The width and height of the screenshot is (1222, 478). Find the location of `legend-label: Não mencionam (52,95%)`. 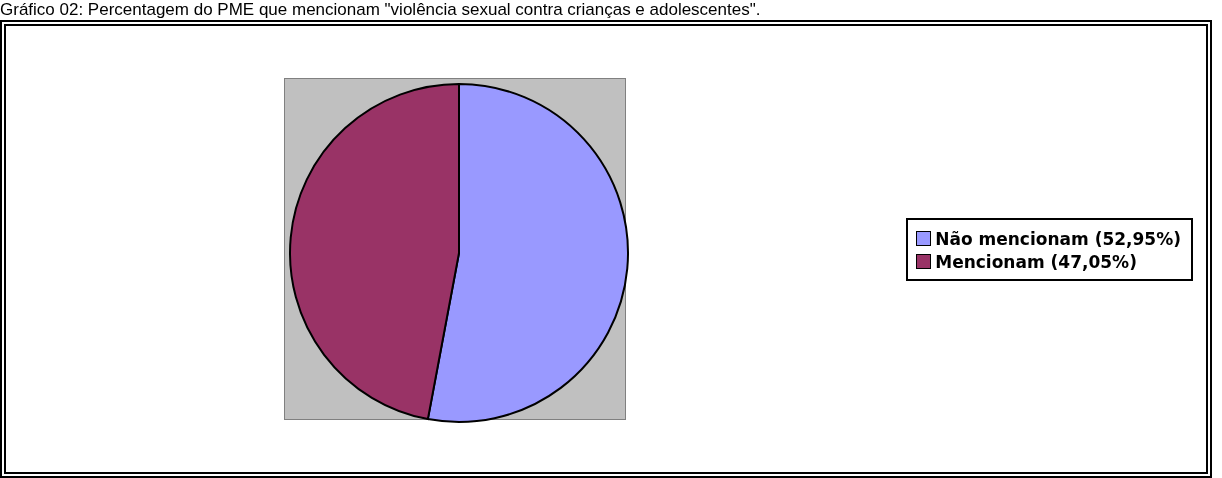

legend-label: Não mencionam (52,95%) is located at coordinates (1058, 238).